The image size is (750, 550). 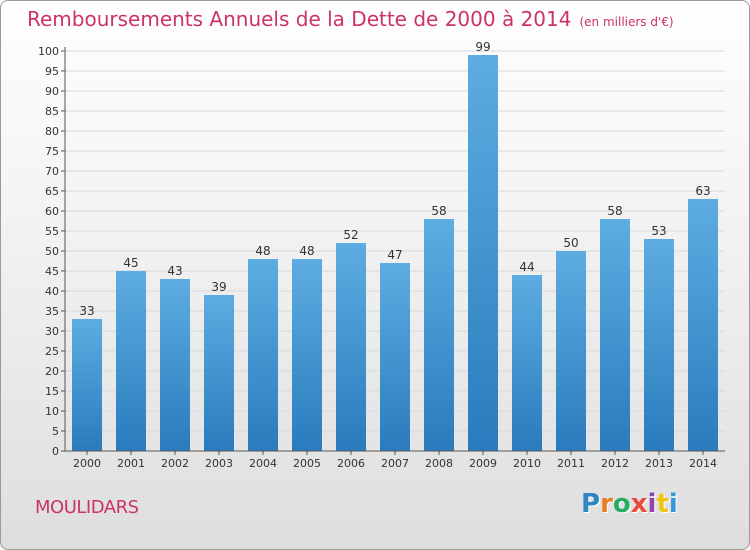 What do you see at coordinates (639, 504) in the screenshot?
I see `logo-letter: x` at bounding box center [639, 504].